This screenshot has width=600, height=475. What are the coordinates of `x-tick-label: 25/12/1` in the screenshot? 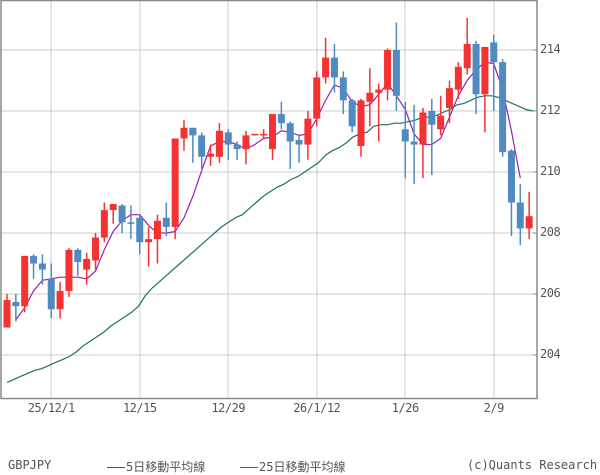 It's located at (51, 408).